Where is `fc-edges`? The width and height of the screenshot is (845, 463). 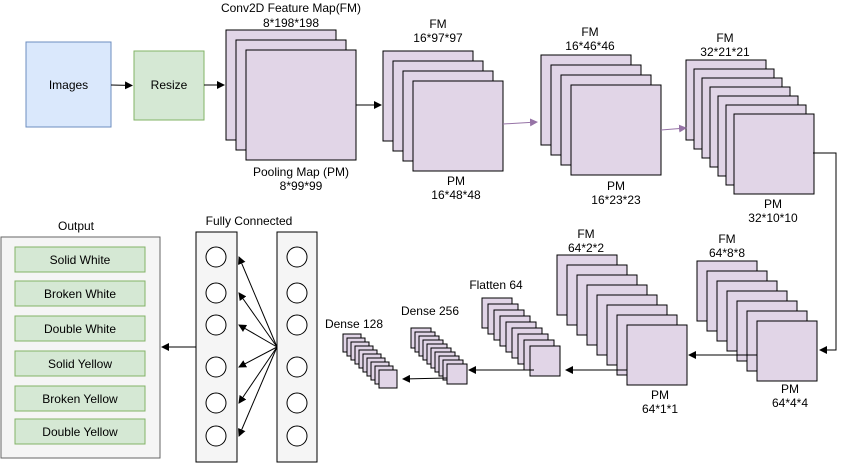 fc-edges is located at coordinates (258, 346).